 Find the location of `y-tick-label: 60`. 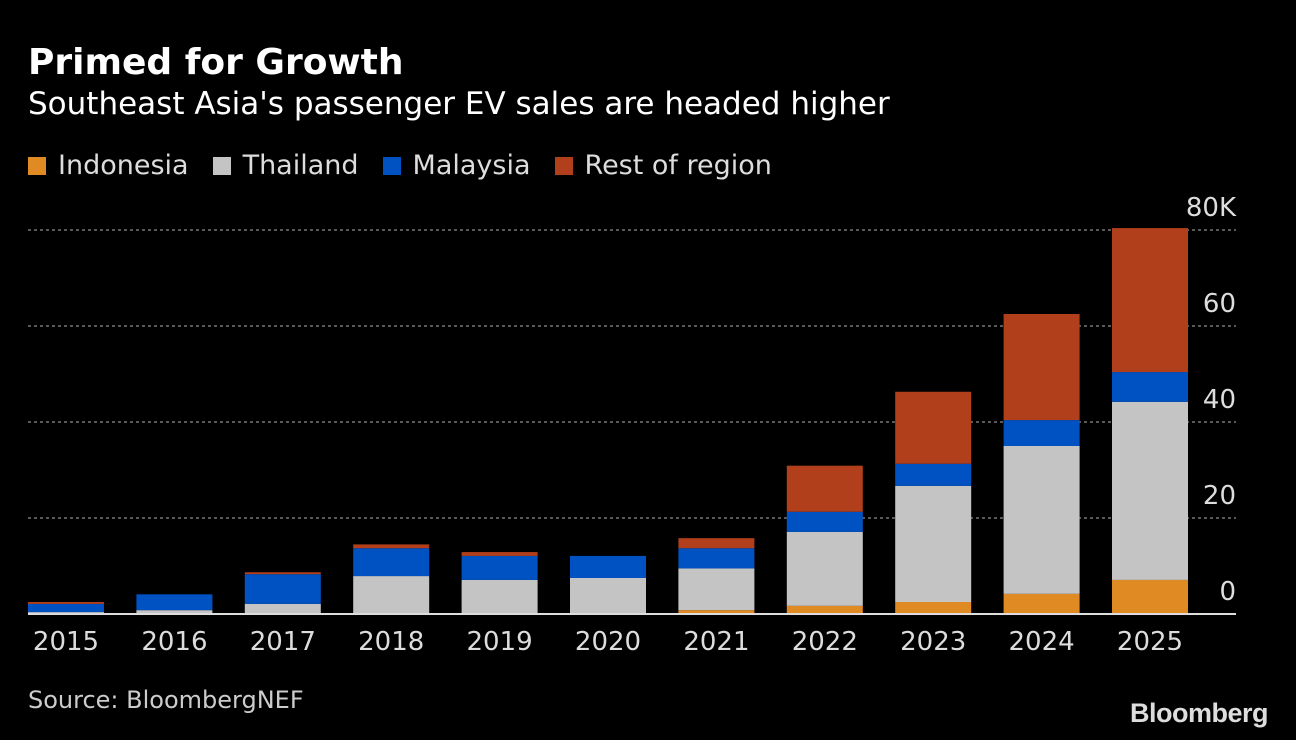

y-tick-label: 60 is located at coordinates (1219, 304).